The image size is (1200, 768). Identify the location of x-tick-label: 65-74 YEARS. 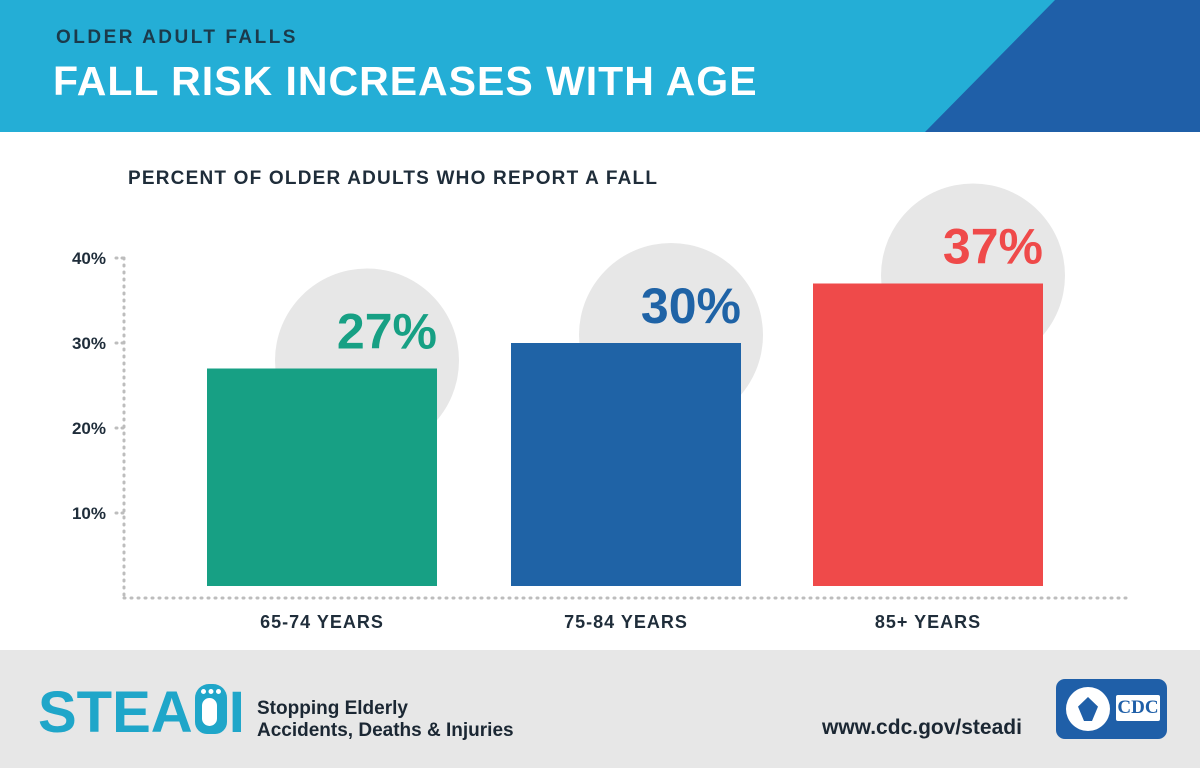
(322, 622).